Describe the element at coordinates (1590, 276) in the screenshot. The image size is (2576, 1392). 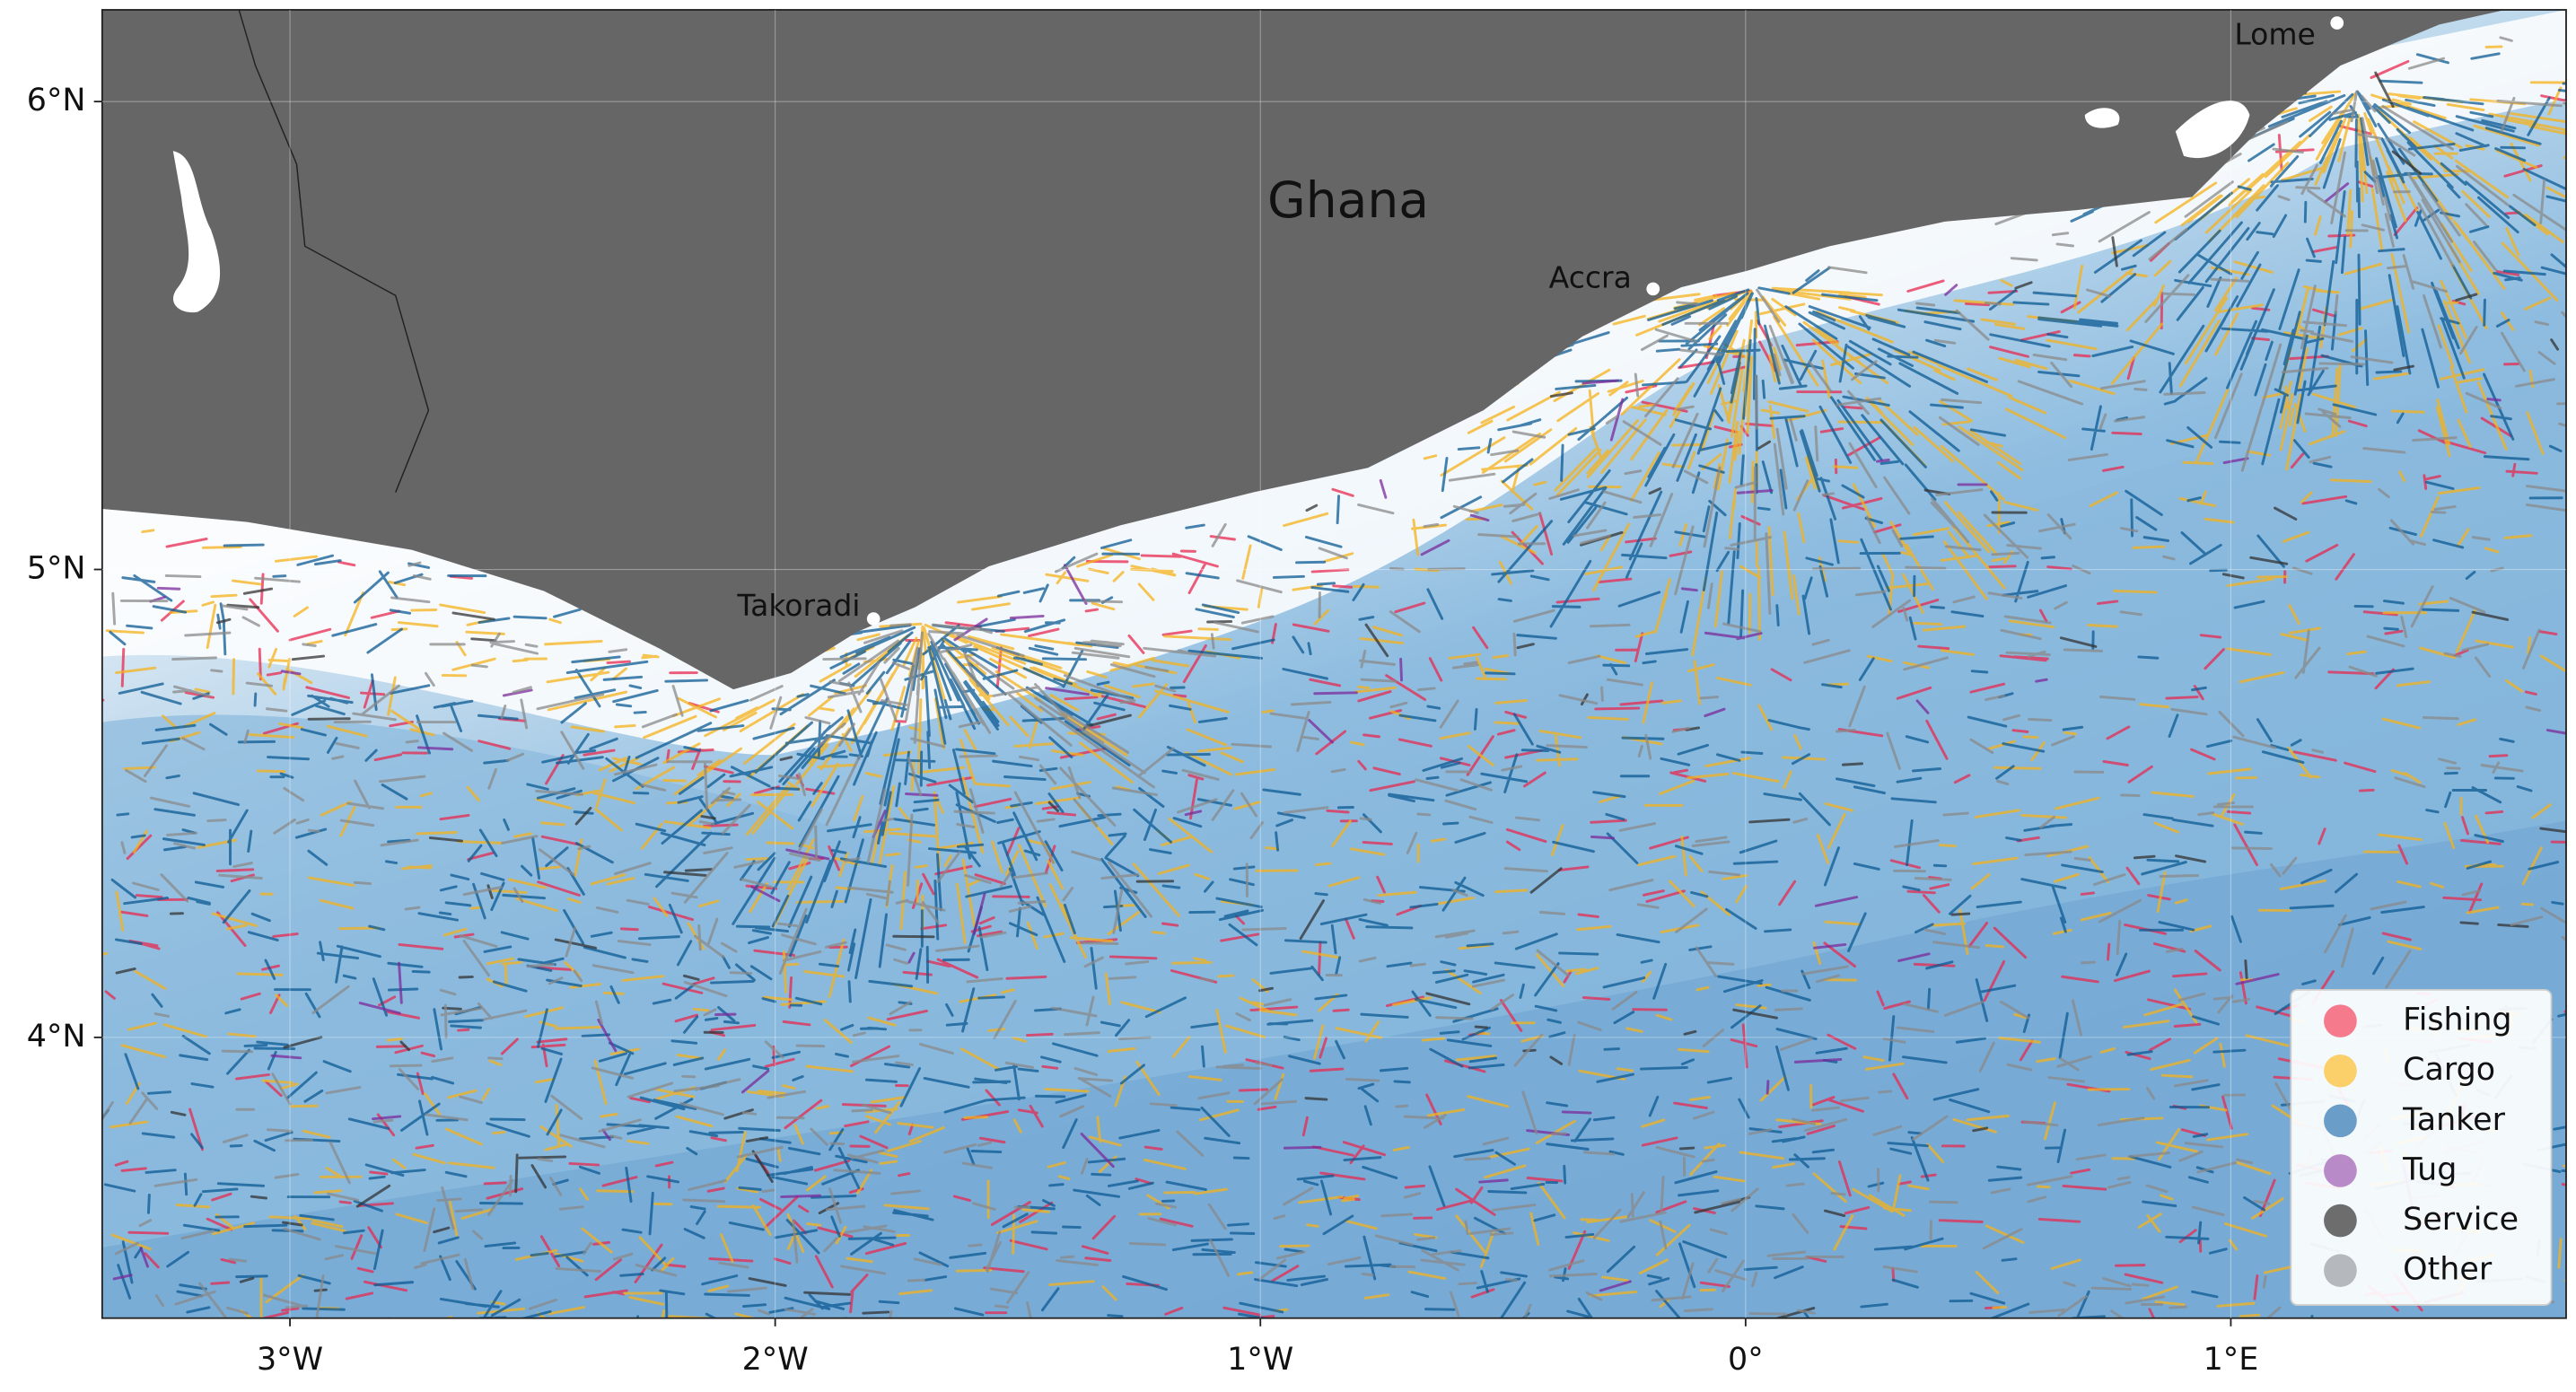
I see `place-label: Accra` at that location.